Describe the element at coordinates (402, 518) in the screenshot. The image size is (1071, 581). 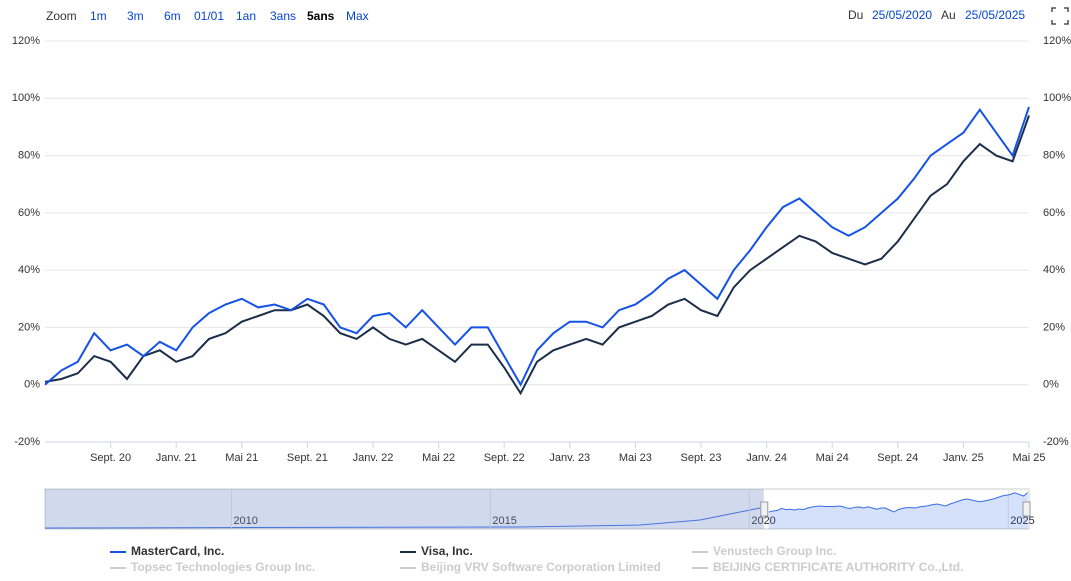
I see `navigator-history` at that location.